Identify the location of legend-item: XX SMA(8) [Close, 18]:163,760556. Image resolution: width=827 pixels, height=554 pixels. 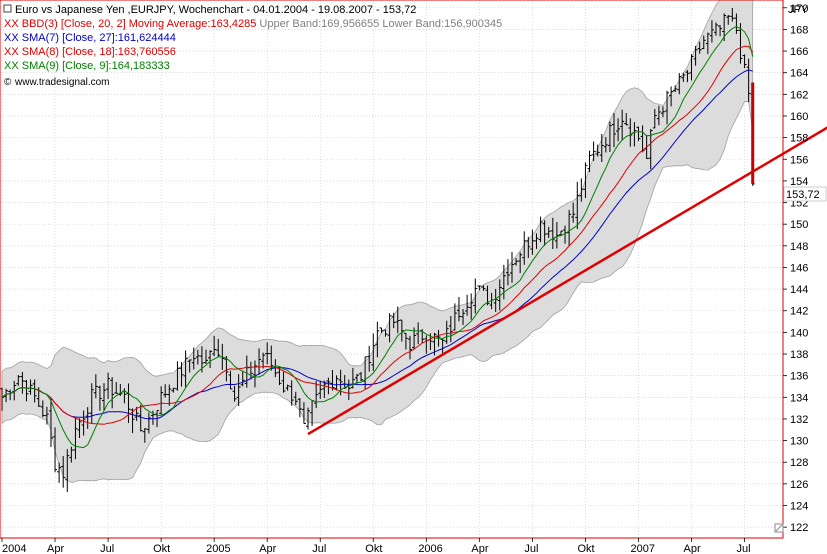
(90, 52).